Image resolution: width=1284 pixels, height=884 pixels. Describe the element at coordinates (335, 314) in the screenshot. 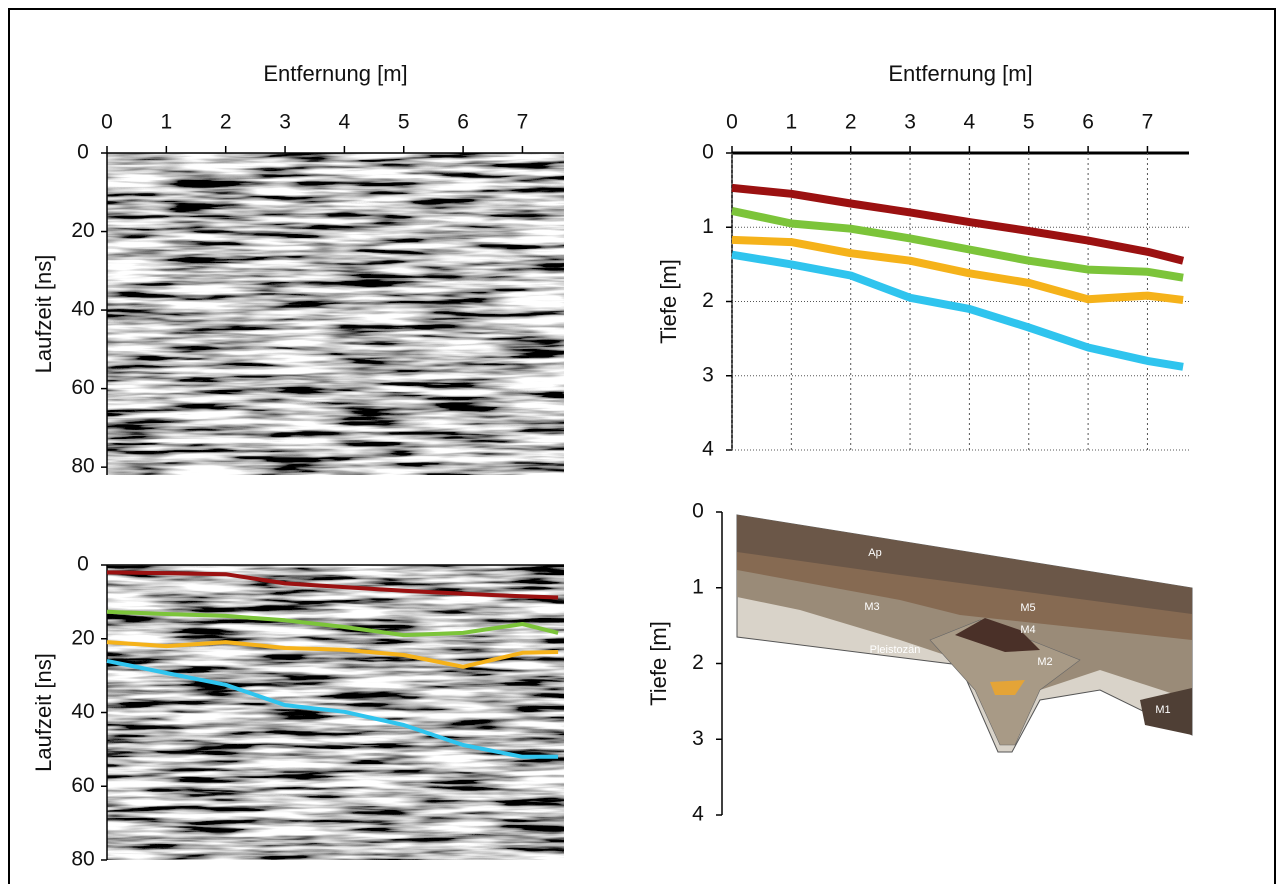

I see `radargram-image` at that location.